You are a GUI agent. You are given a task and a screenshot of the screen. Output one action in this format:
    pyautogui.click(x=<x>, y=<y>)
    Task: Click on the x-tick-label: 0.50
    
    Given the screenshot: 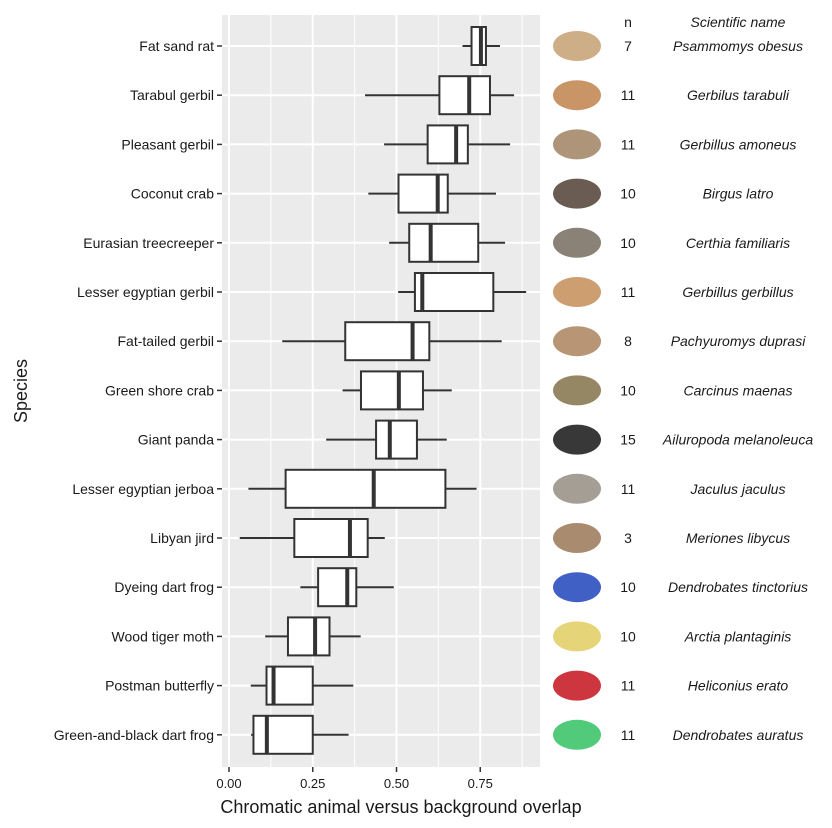 What is the action you would take?
    pyautogui.click(x=396, y=783)
    